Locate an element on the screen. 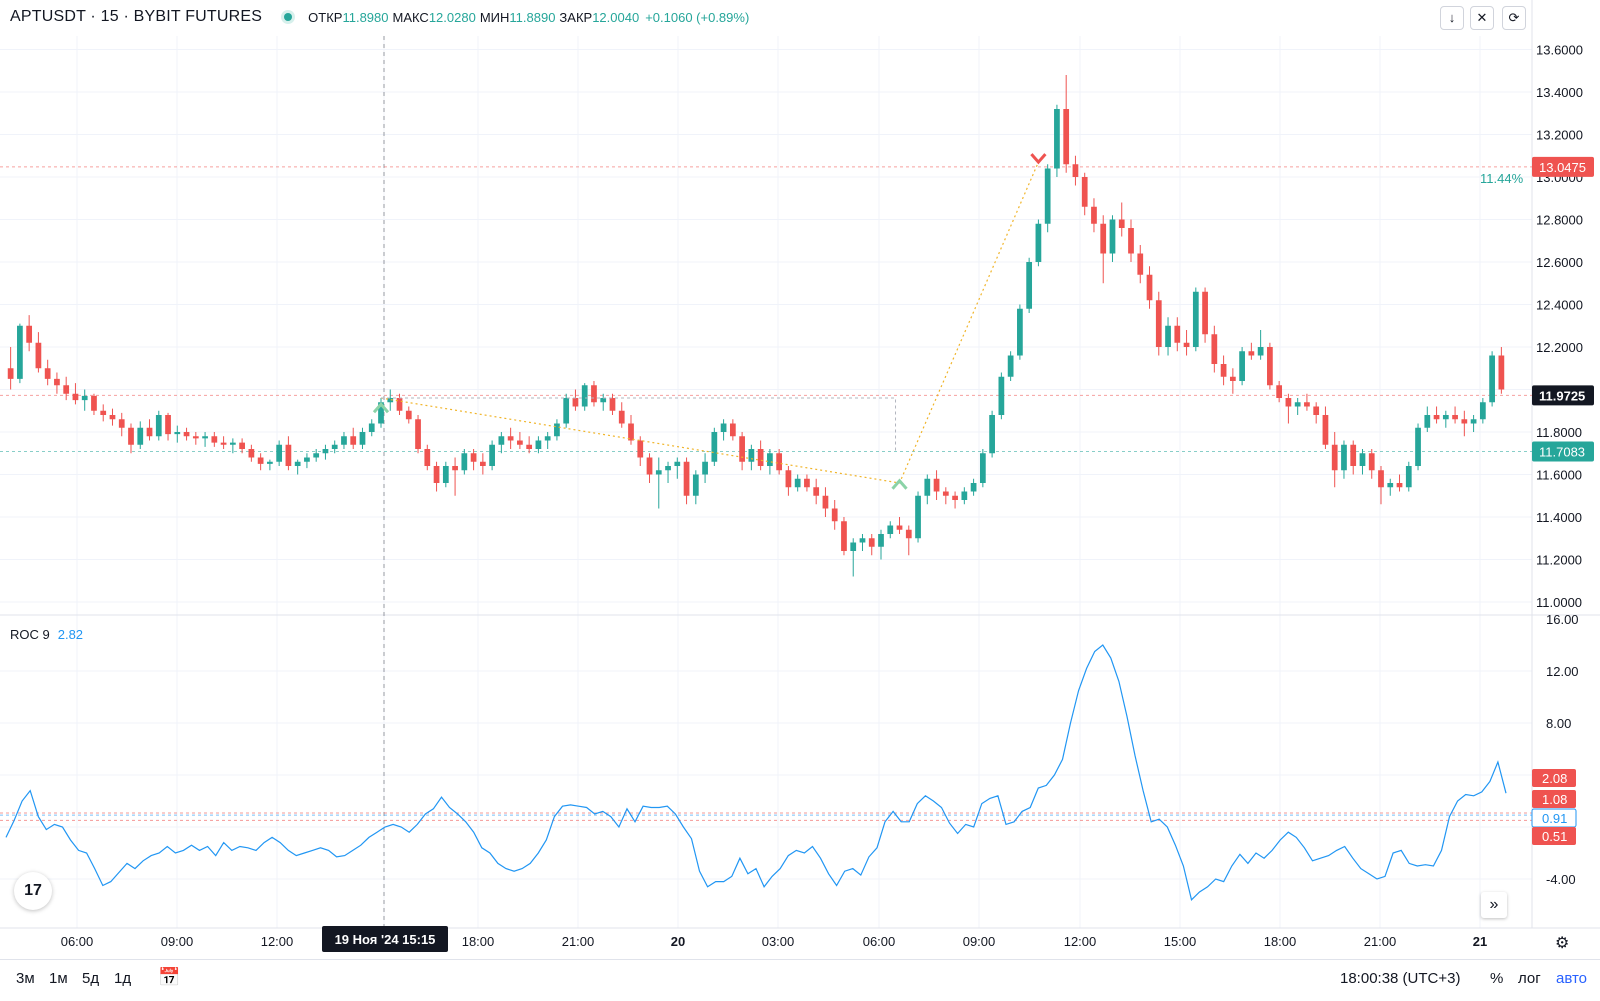  sell-arrow-icon is located at coordinates (1038, 159).